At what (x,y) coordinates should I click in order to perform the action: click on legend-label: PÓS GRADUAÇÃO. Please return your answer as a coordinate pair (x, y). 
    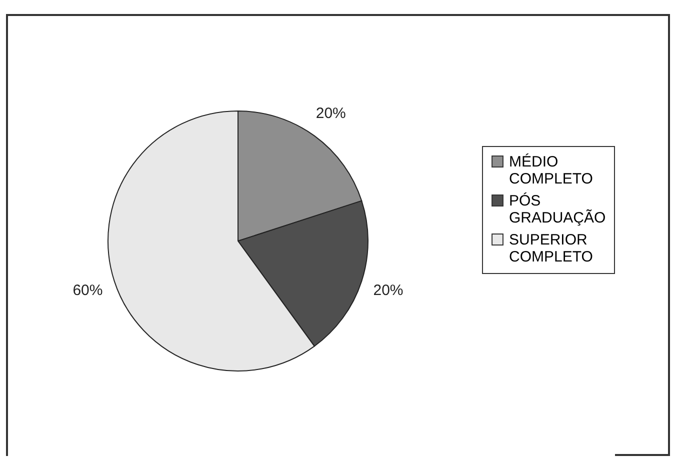
    Looking at the image, I should click on (557, 209).